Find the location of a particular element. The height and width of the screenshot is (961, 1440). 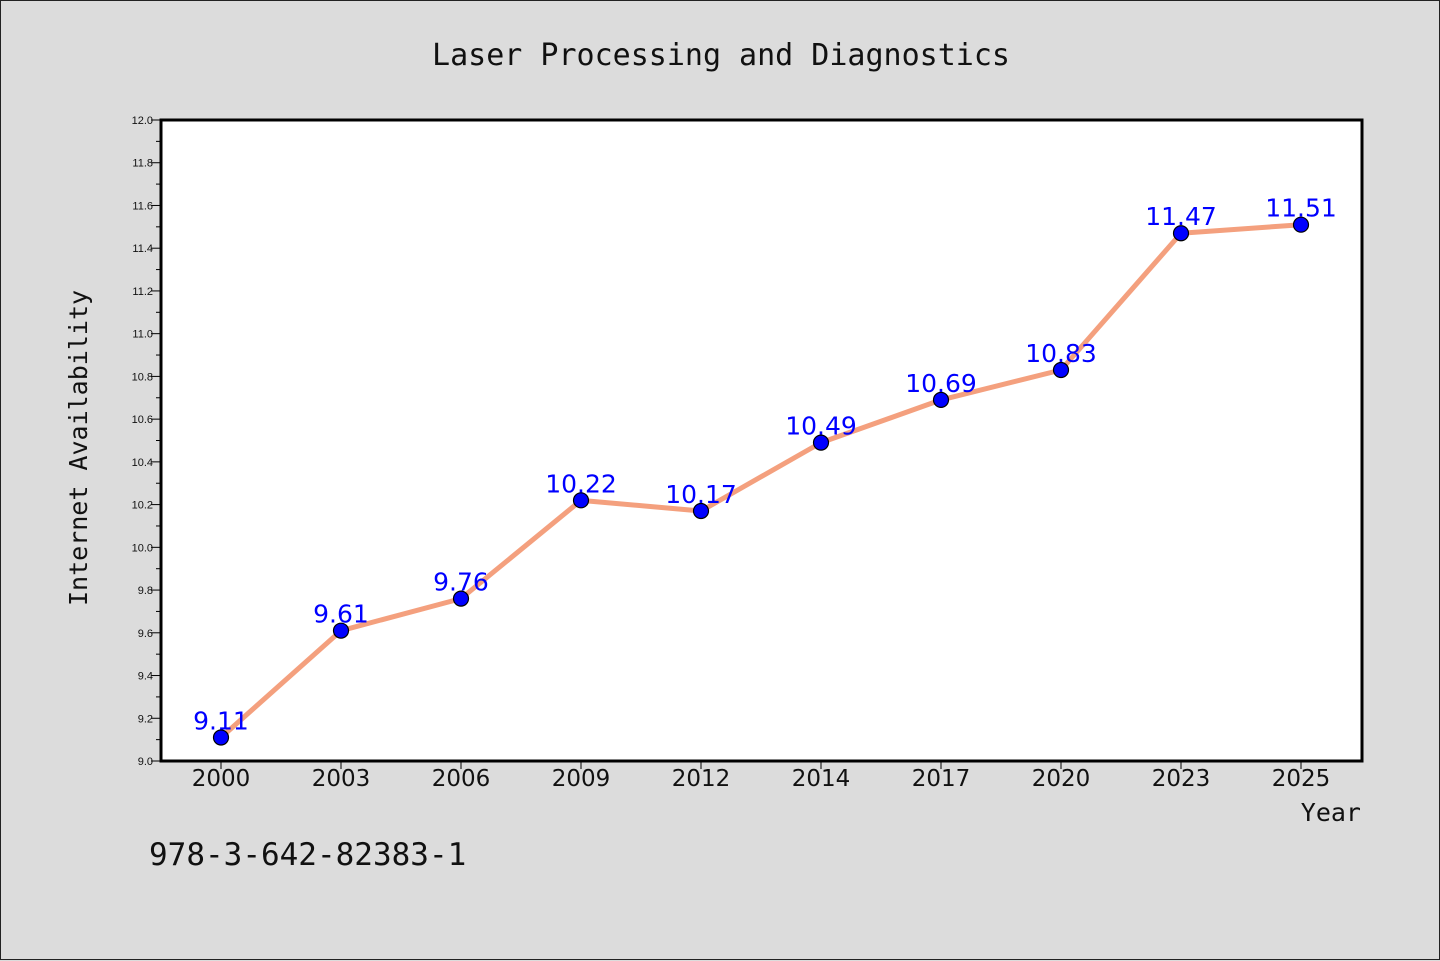

y-tick-label: 10.8 is located at coordinates (142, 377).